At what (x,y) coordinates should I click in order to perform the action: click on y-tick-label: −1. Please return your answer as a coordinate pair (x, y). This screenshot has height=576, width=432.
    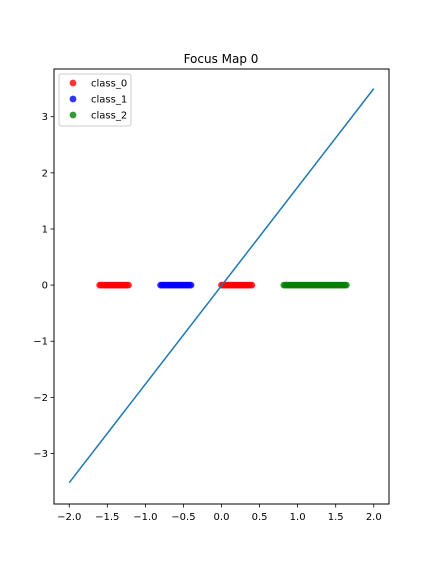
    Looking at the image, I should click on (40, 342).